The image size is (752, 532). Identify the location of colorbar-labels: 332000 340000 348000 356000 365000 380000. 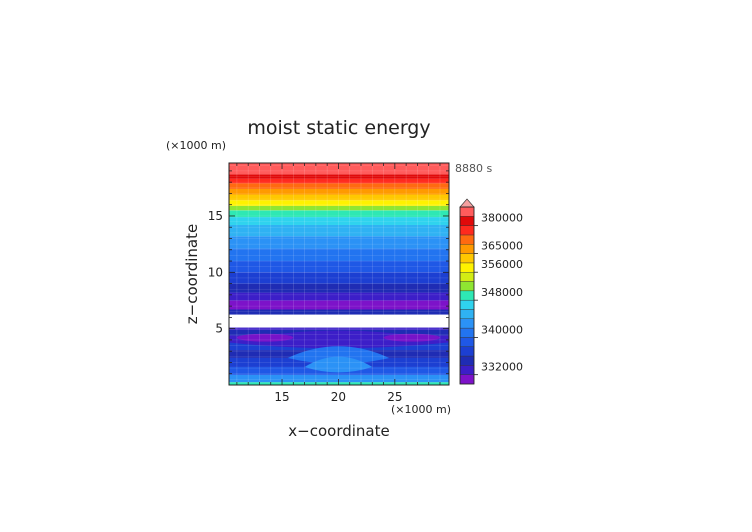
(498, 294).